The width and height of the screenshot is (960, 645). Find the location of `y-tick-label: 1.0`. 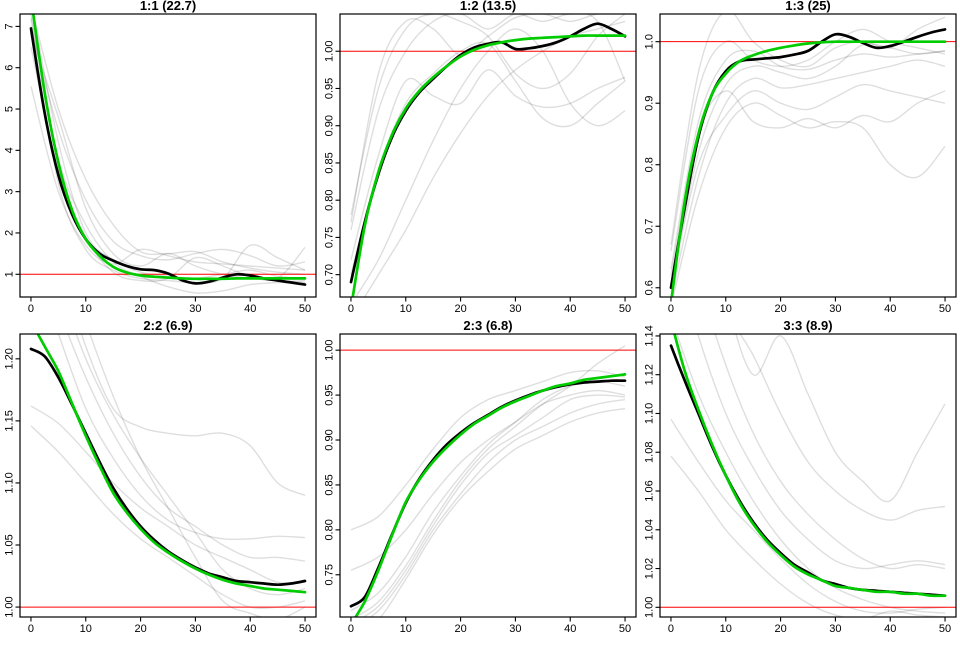

y-tick-label: 1.0 is located at coordinates (650, 41).